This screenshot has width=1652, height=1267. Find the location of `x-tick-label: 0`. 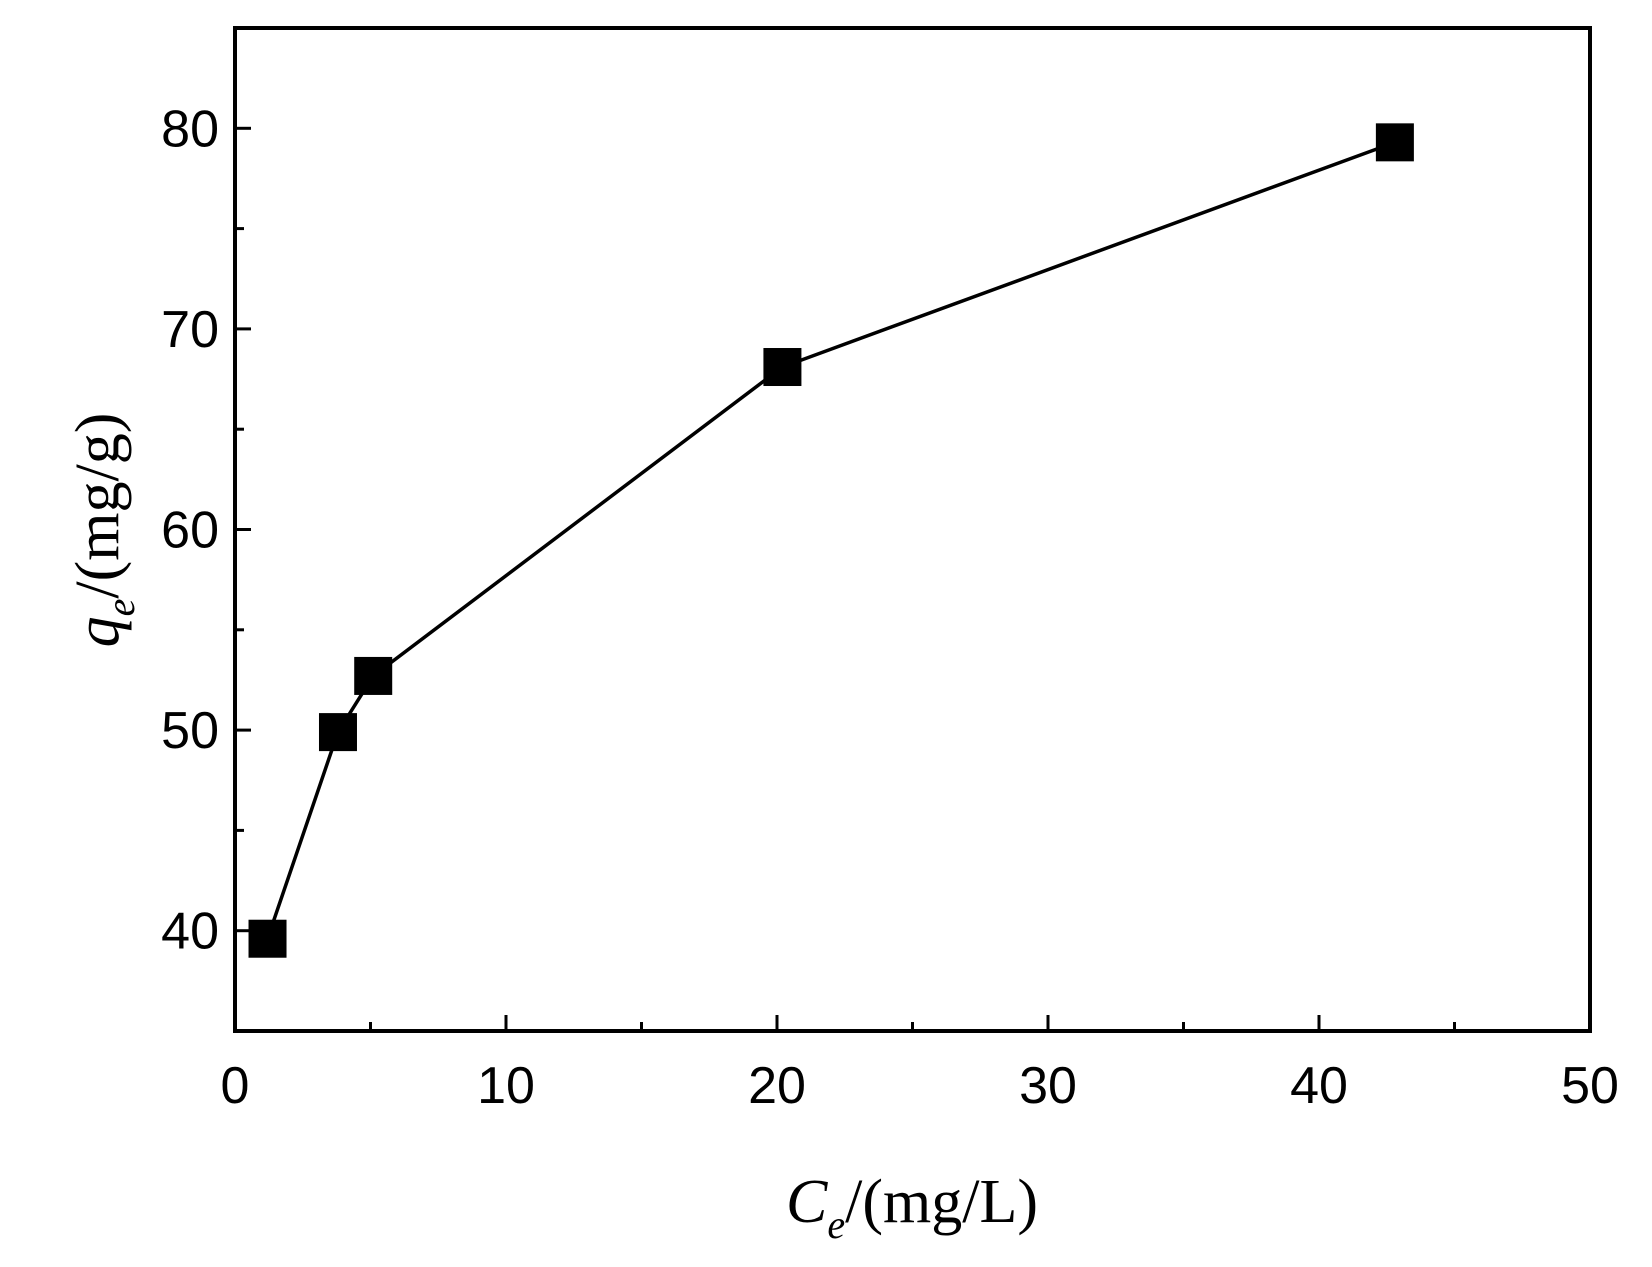

x-tick-label: 0 is located at coordinates (235, 1086).